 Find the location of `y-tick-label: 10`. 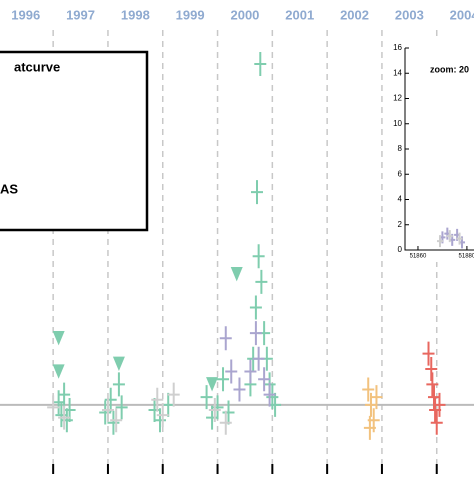

y-tick-label: 10 is located at coordinates (397, 123).